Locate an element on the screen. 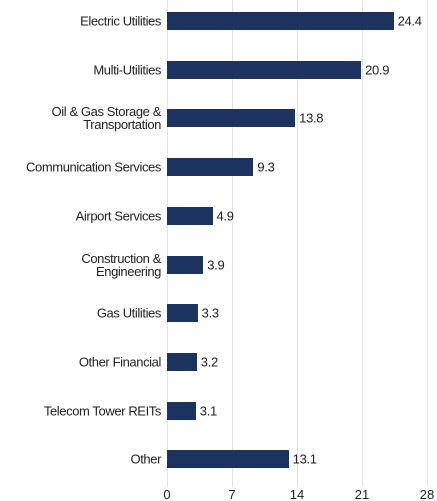 Image resolution: width=437 pixels, height=501 pixels. category-label: Telecom Tower REITs is located at coordinates (102, 411).